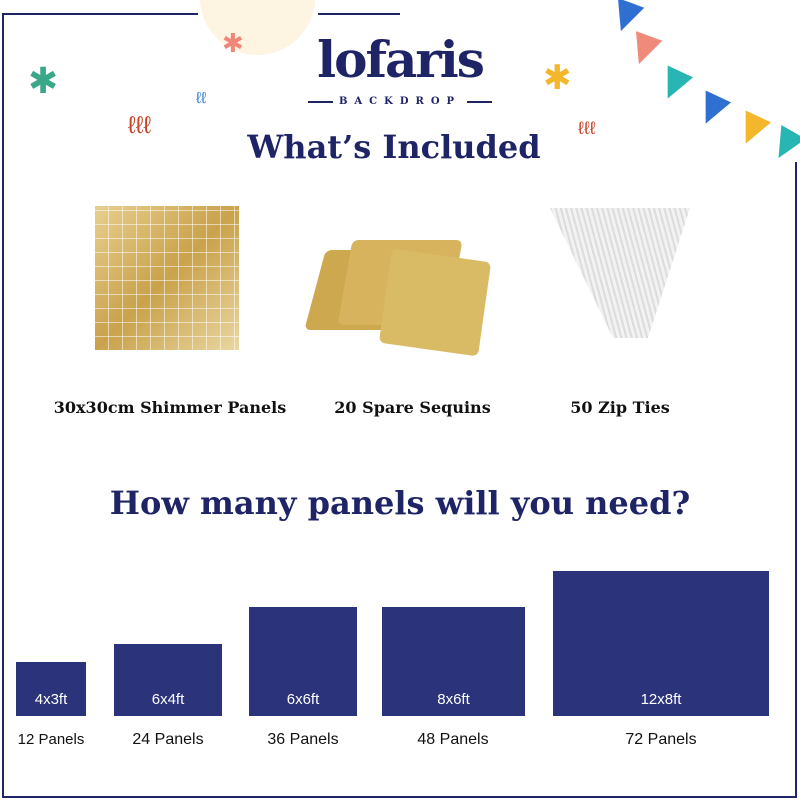  What do you see at coordinates (661, 643) in the screenshot?
I see `size-box: 12x8ft` at bounding box center [661, 643].